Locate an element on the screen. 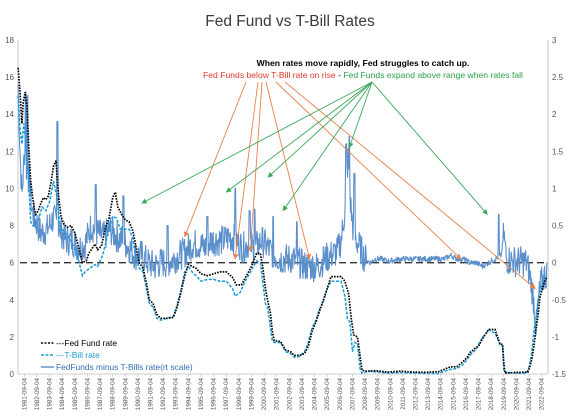 The width and height of the screenshot is (580, 420). x-tick-label: 2020-09-04 is located at coordinates (516, 394).